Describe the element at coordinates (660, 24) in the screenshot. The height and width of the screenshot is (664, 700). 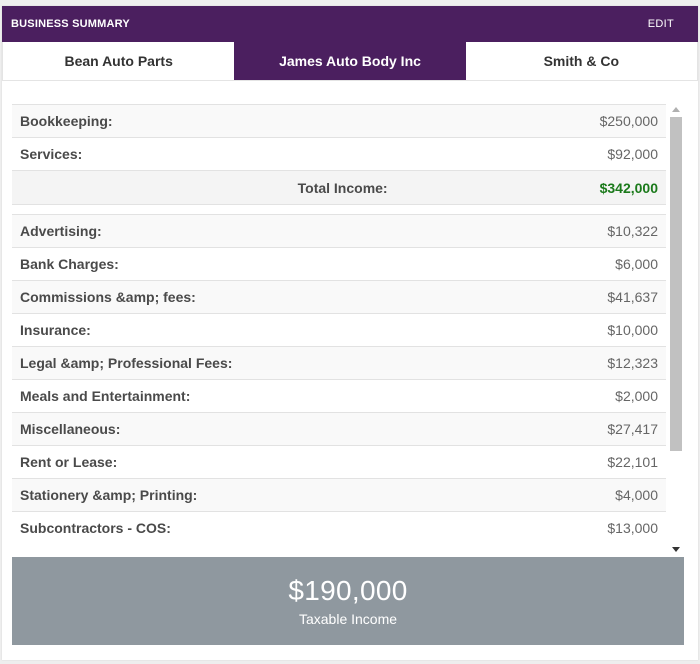
I see `edit-link: EDIT` at that location.